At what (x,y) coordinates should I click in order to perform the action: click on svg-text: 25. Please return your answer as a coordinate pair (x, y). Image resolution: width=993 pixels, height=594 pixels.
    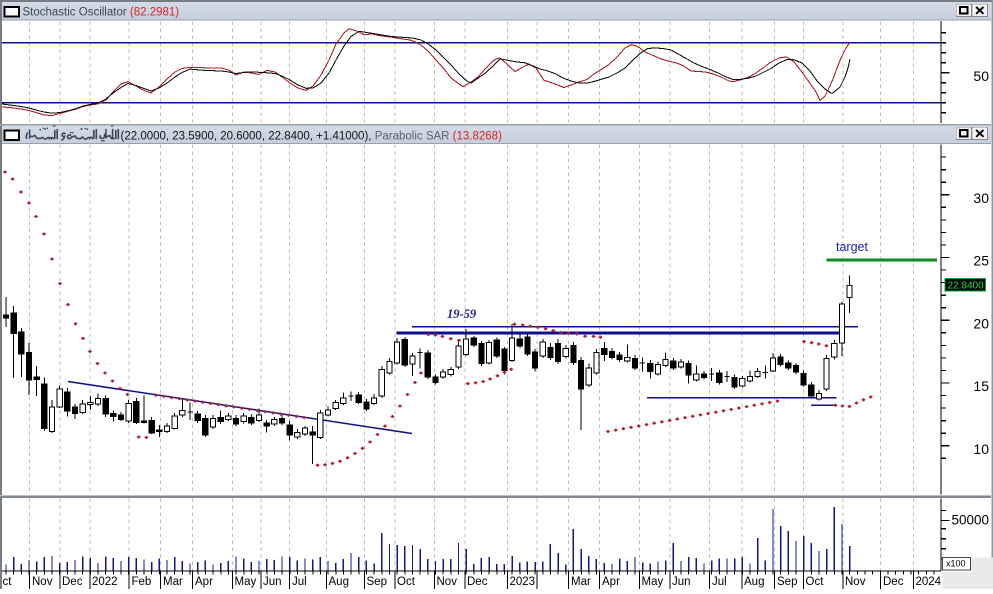
    Looking at the image, I should click on (981, 261).